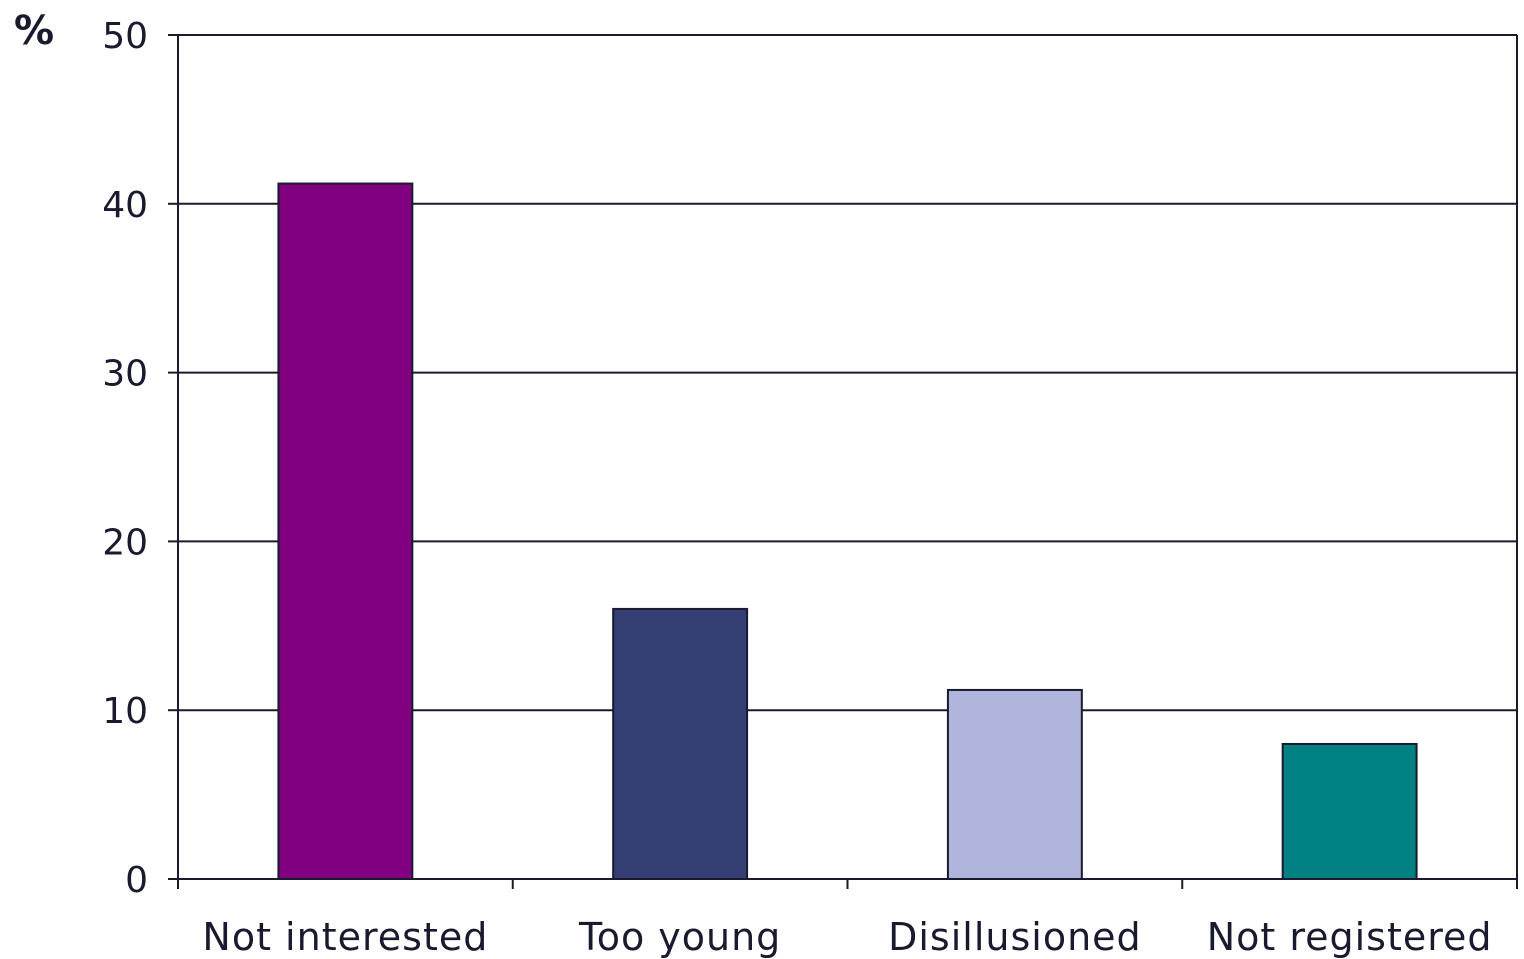 The width and height of the screenshot is (1524, 959). Describe the element at coordinates (680, 743) in the screenshot. I see `bar-too-young` at that location.